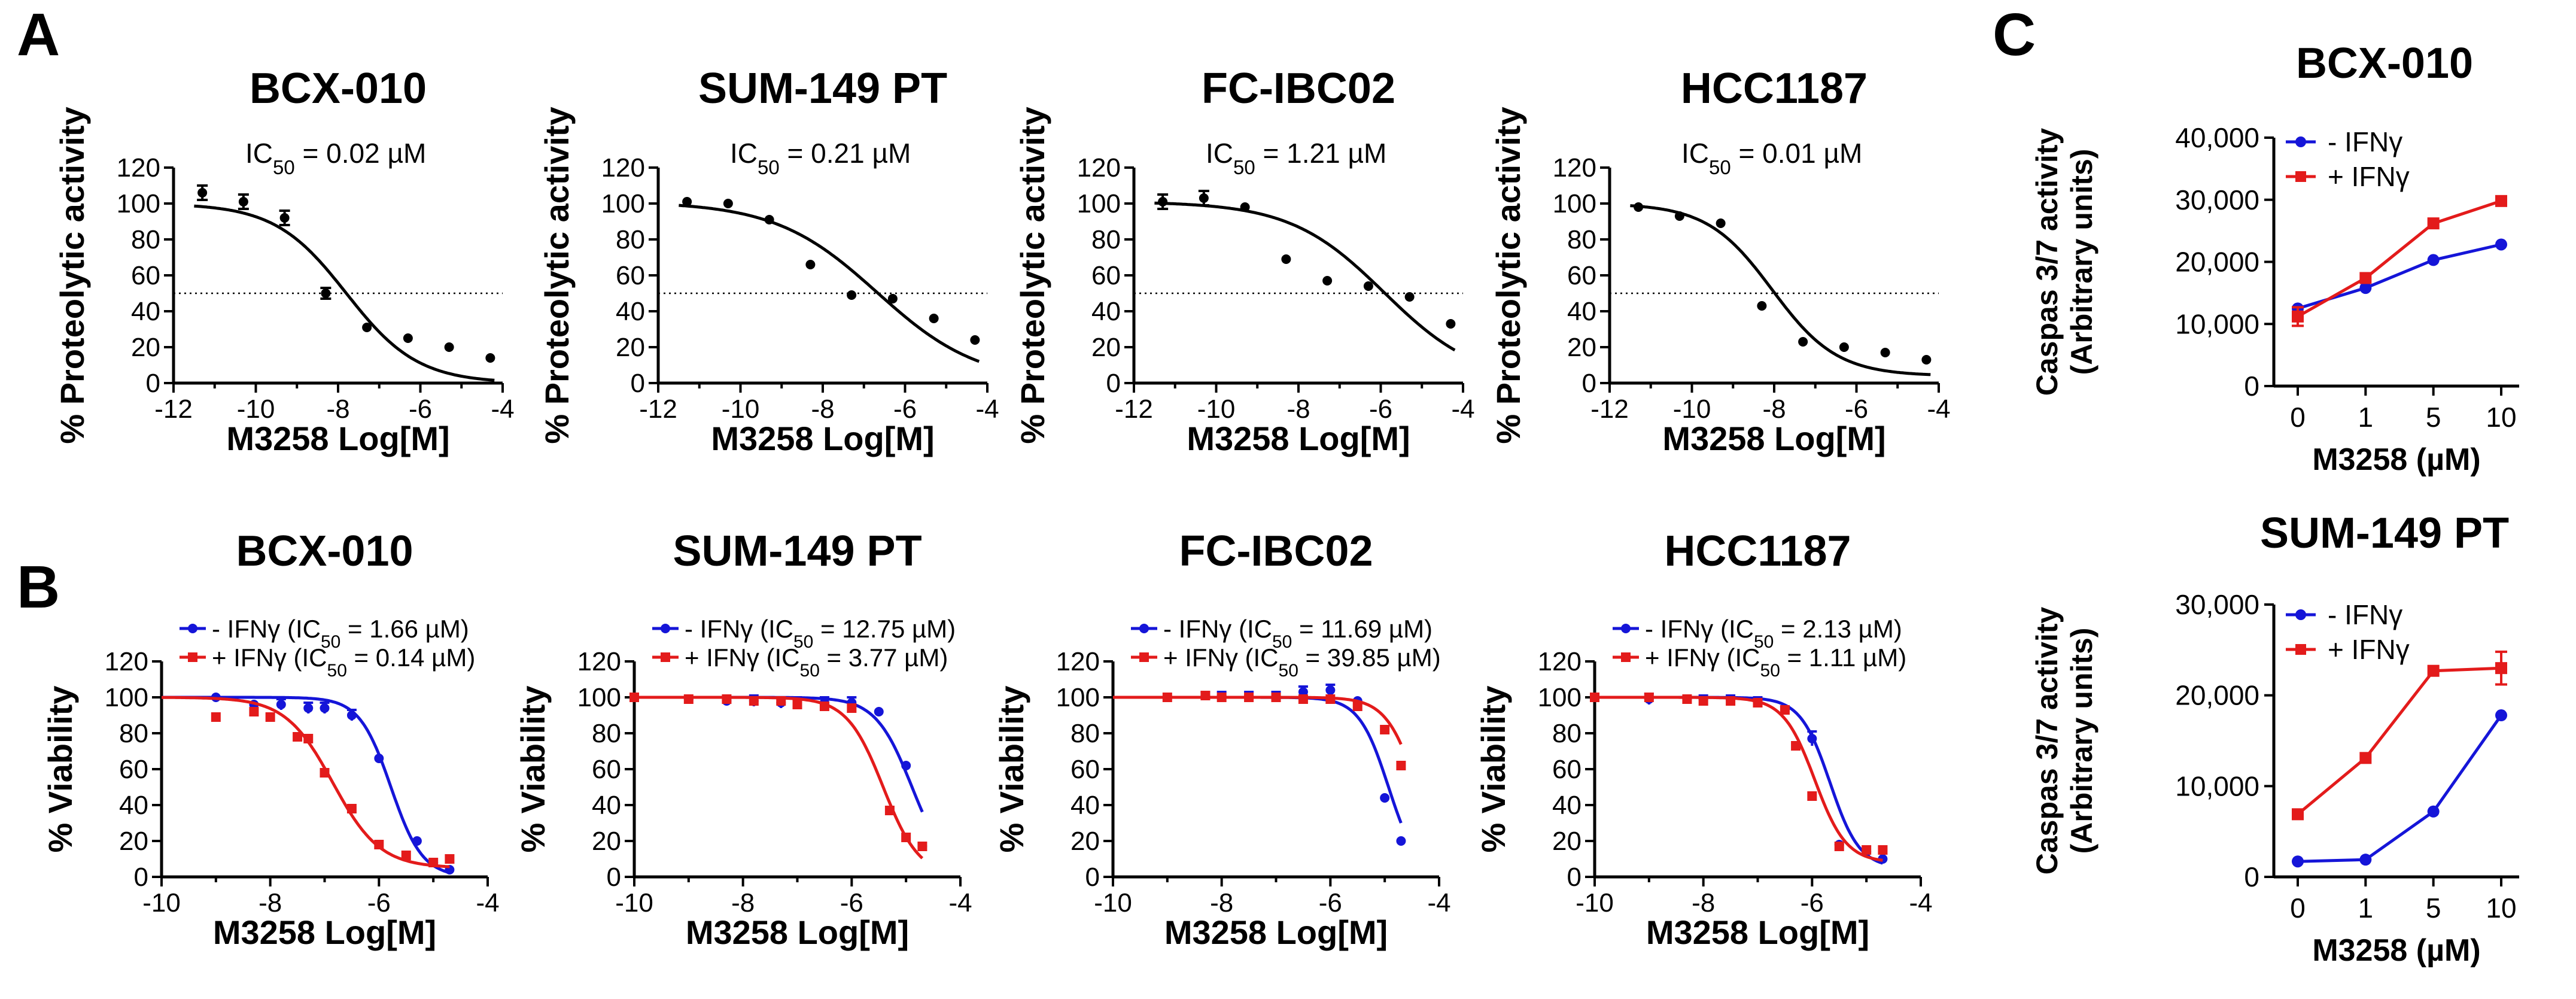  What do you see at coordinates (1298, 89) in the screenshot?
I see `a3-title: FC-IBC02` at bounding box center [1298, 89].